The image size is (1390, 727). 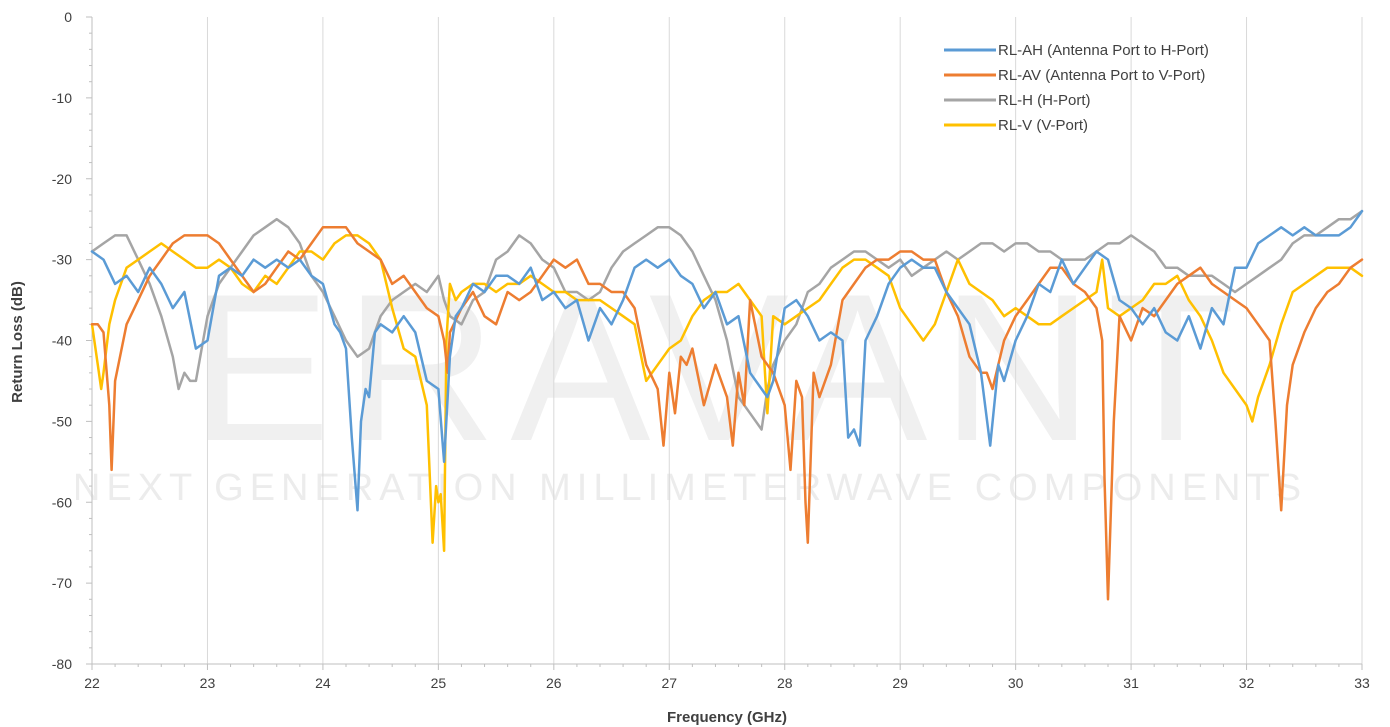 What do you see at coordinates (1247, 683) in the screenshot?
I see `x-tick-label: 32` at bounding box center [1247, 683].